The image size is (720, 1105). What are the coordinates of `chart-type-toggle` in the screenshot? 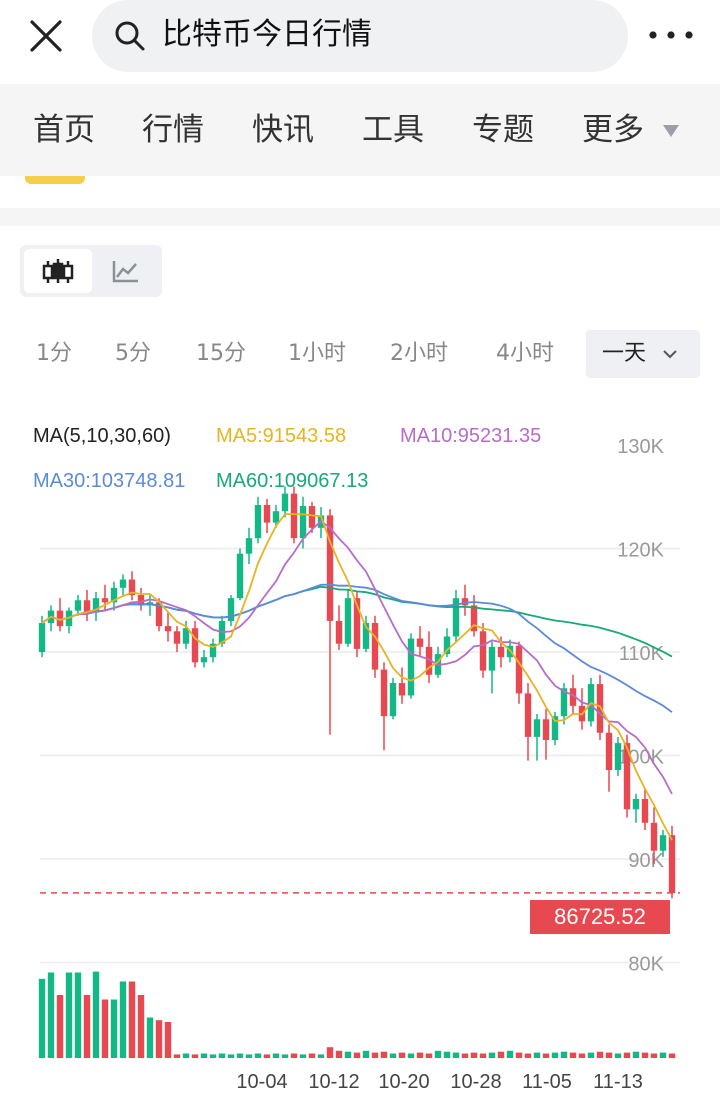 It's located at (91, 271).